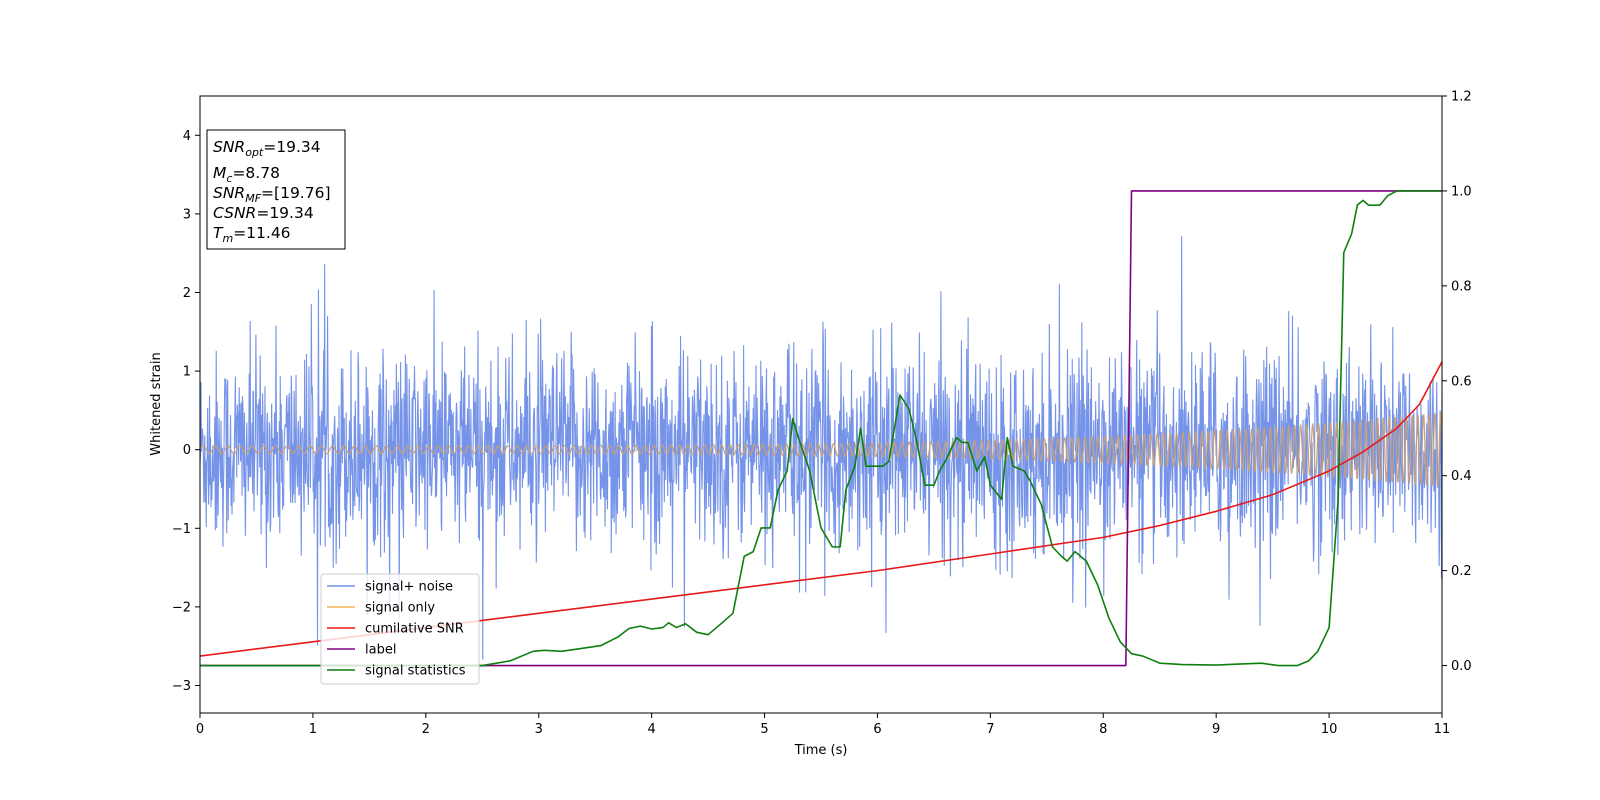 This screenshot has height=800, width=1600. Describe the element at coordinates (187, 293) in the screenshot. I see `y-tick-label: 2` at that location.